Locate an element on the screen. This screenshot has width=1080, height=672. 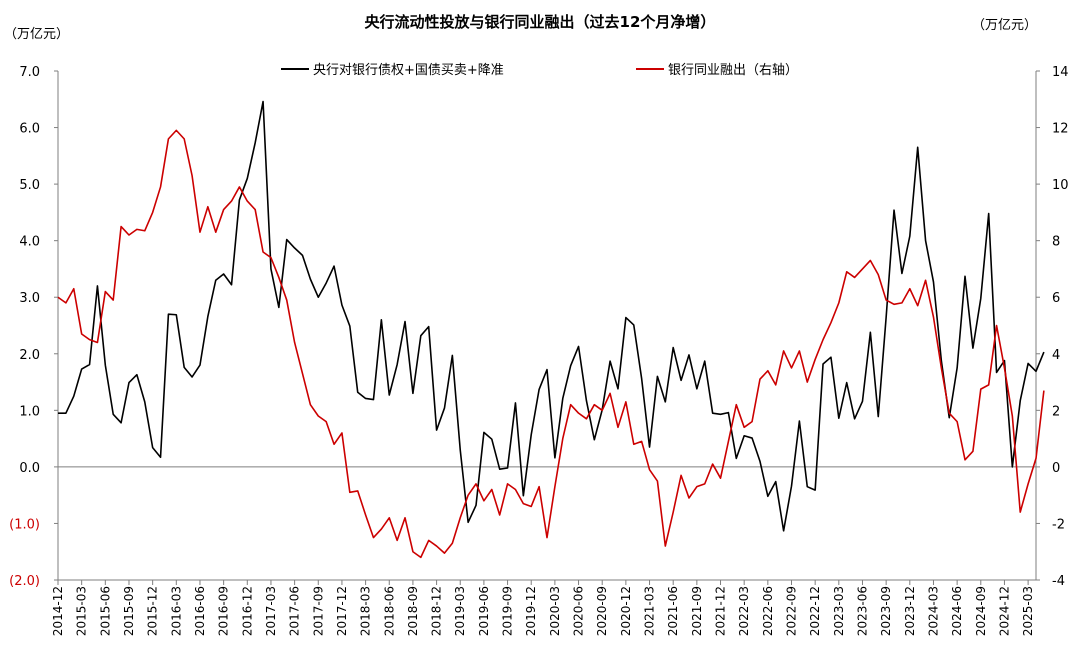
x-tick-label: 2017-09 is located at coordinates (318, 611).